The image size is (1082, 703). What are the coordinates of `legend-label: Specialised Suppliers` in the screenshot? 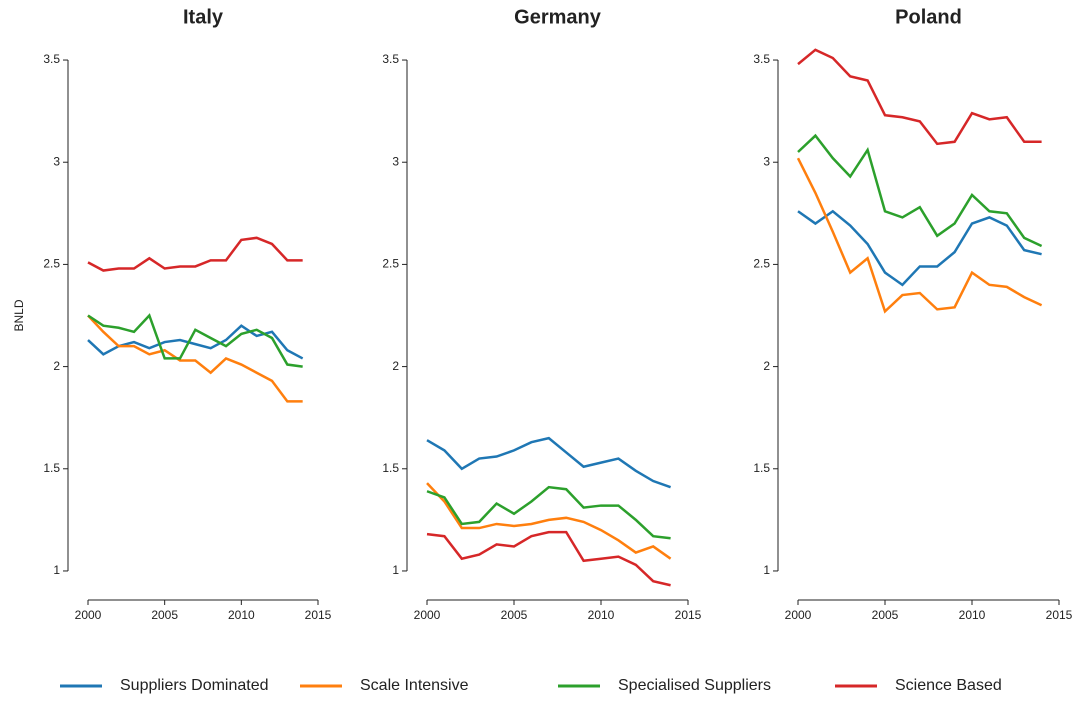 It's located at (694, 685).